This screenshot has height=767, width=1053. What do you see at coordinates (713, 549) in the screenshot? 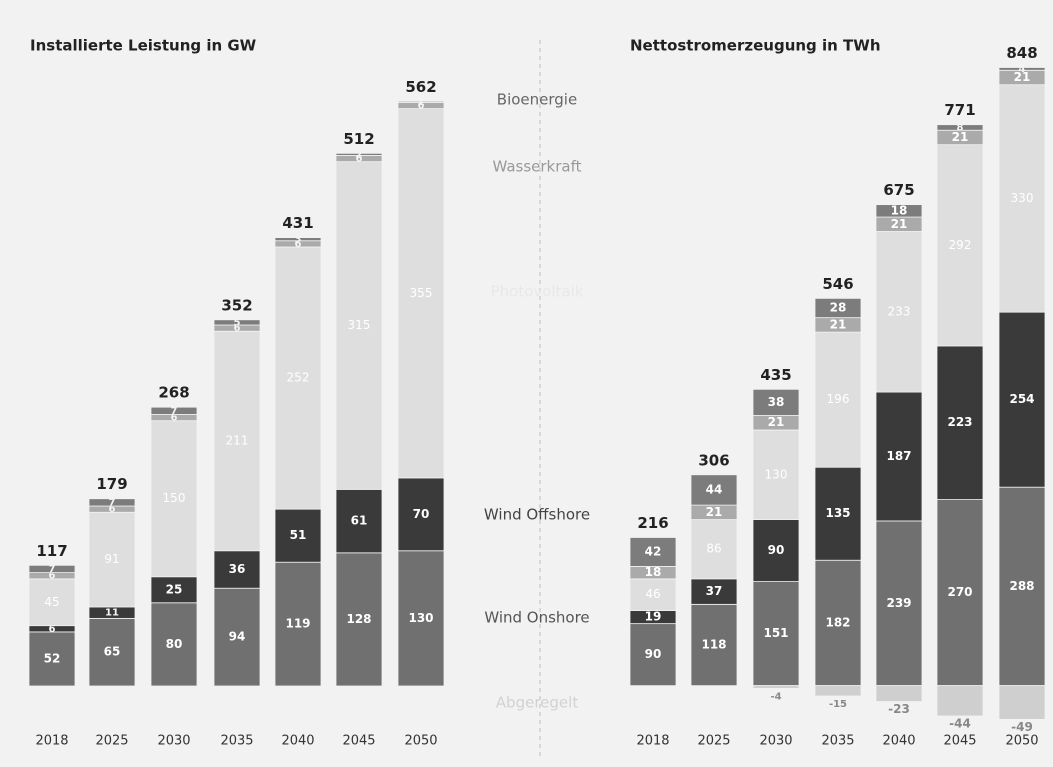
I see `value-label: 86` at bounding box center [713, 549].